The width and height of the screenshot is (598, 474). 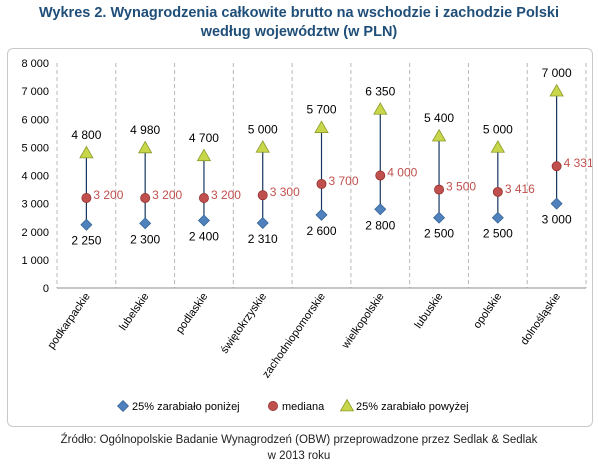 I want to click on high-quartile-label: 4 800, so click(x=86, y=135).